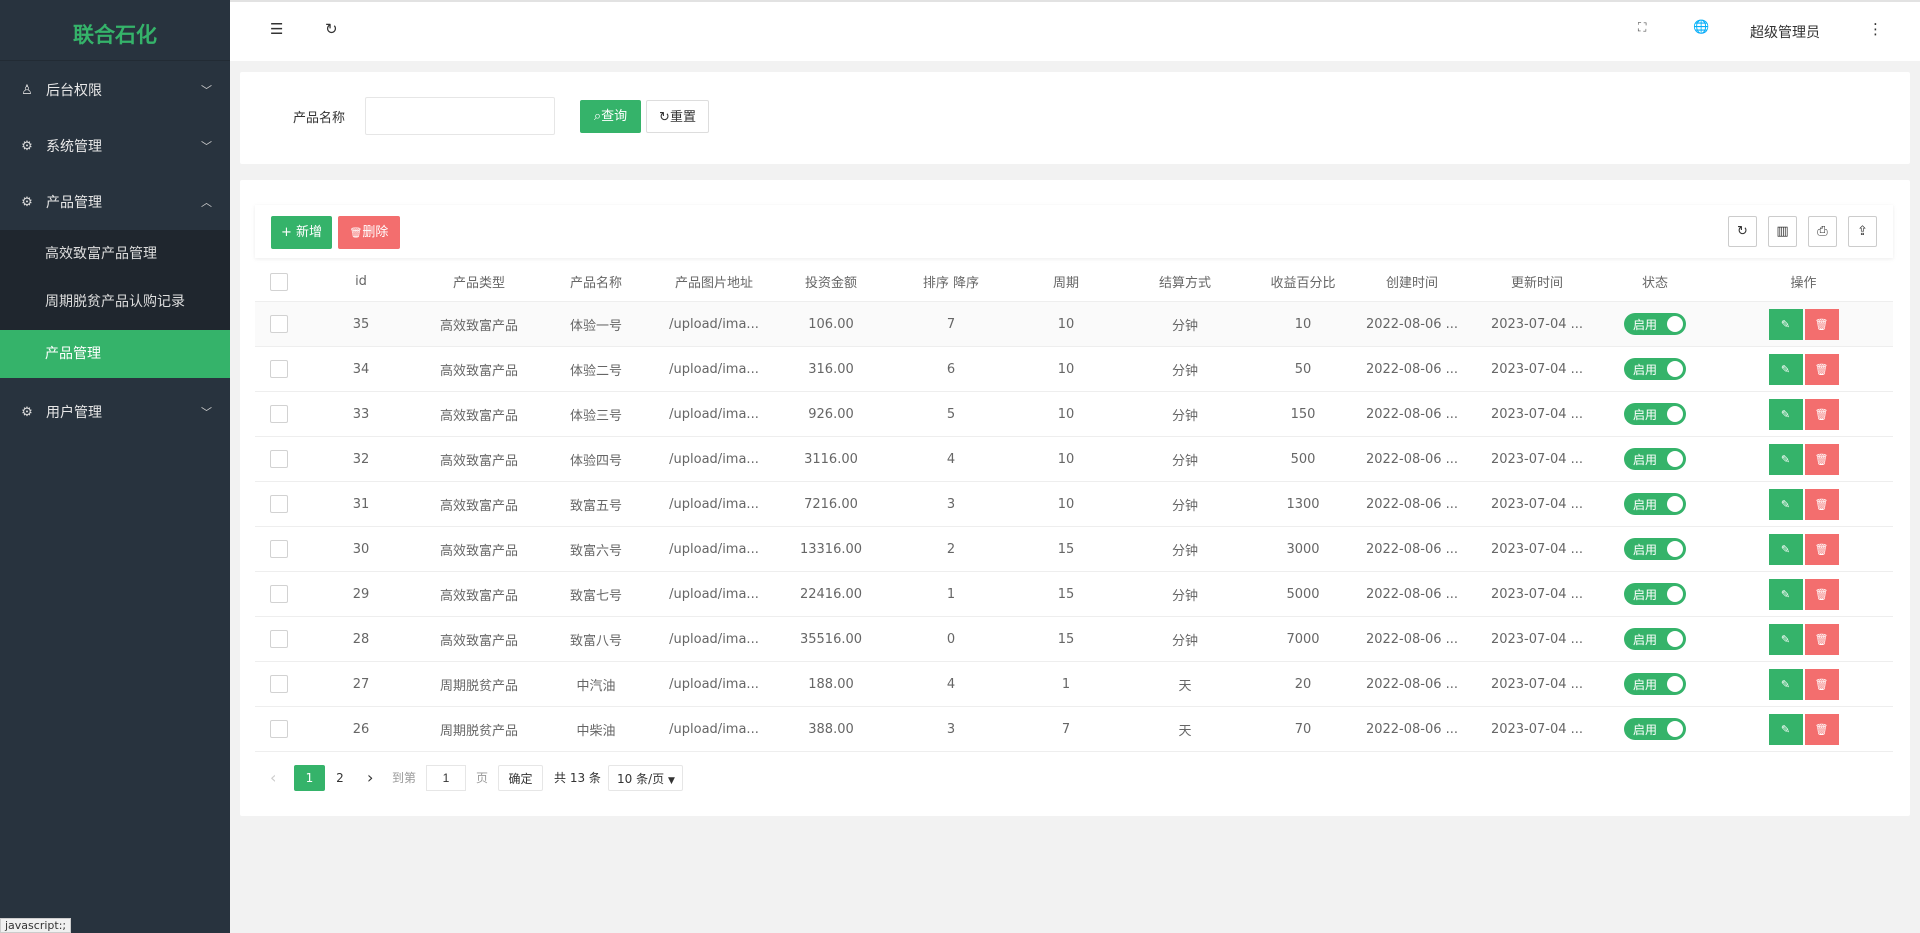 The height and width of the screenshot is (933, 1920). I want to click on menu-toggle-icon: ☰, so click(277, 29).